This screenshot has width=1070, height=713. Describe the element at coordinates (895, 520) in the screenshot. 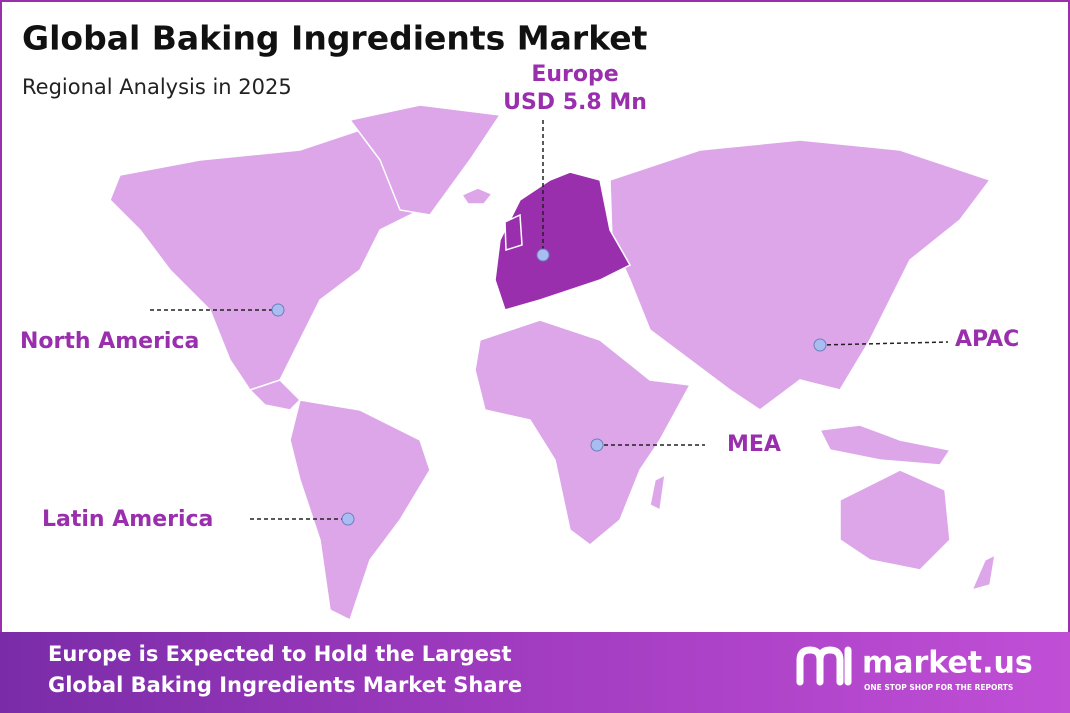

I see `australia` at that location.